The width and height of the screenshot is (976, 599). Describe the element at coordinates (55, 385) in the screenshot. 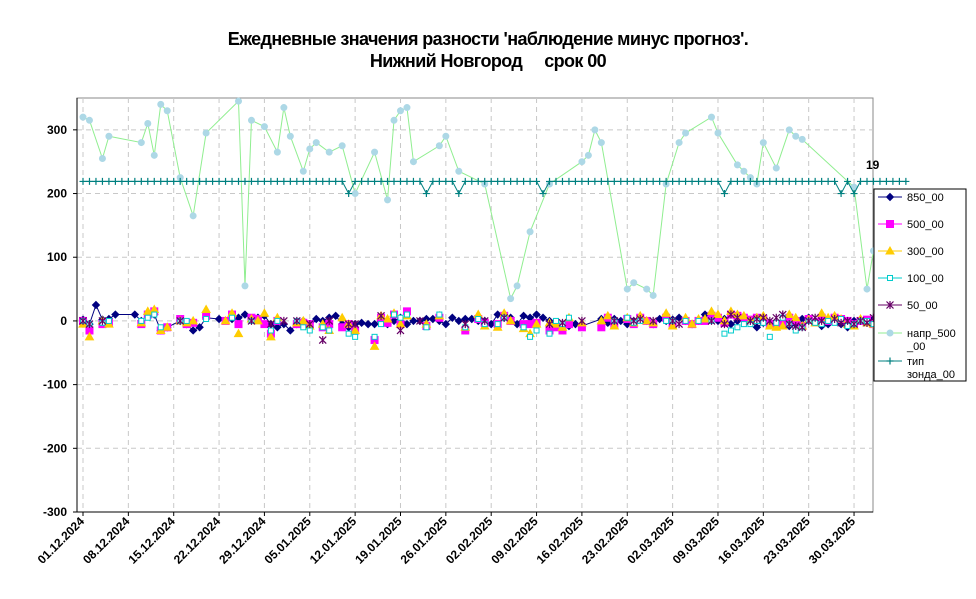

I see `y-tick-label: -100` at that location.